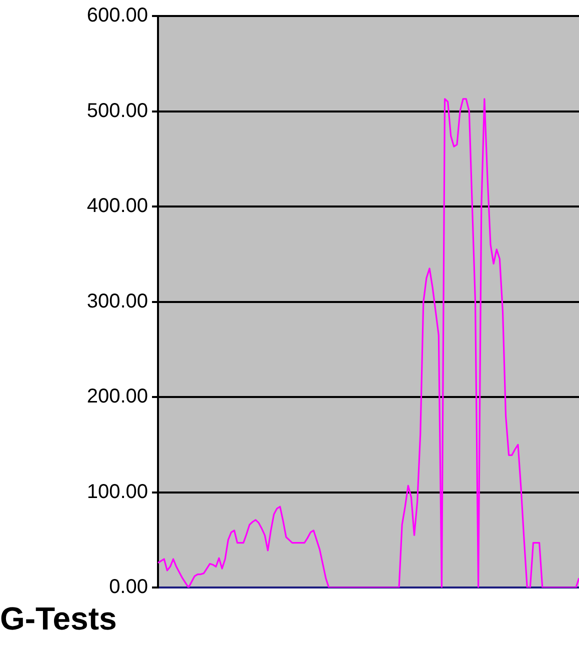 The width and height of the screenshot is (579, 648). What do you see at coordinates (117, 15) in the screenshot?
I see `y-tick-label: 600.00` at bounding box center [117, 15].